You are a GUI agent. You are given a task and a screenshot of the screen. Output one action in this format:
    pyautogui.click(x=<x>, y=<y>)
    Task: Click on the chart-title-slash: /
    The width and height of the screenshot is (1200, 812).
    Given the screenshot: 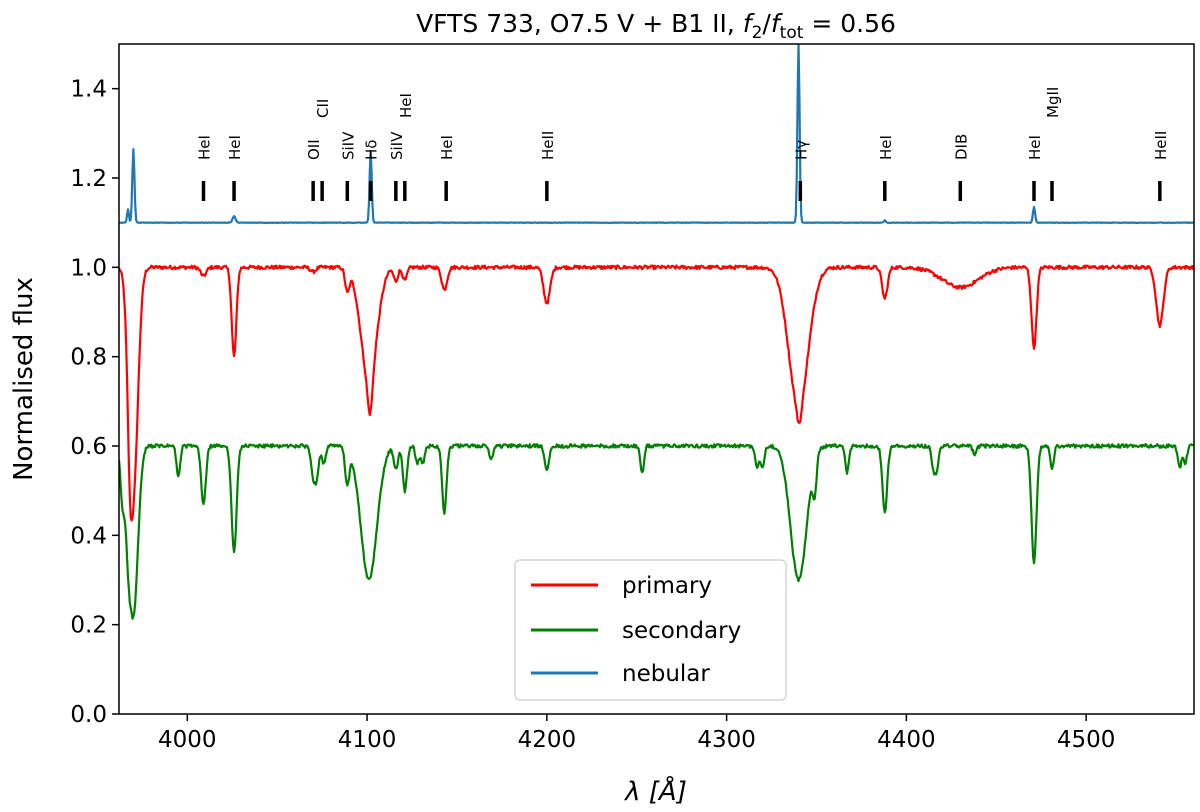 What is the action you would take?
    pyautogui.click(x=766, y=23)
    